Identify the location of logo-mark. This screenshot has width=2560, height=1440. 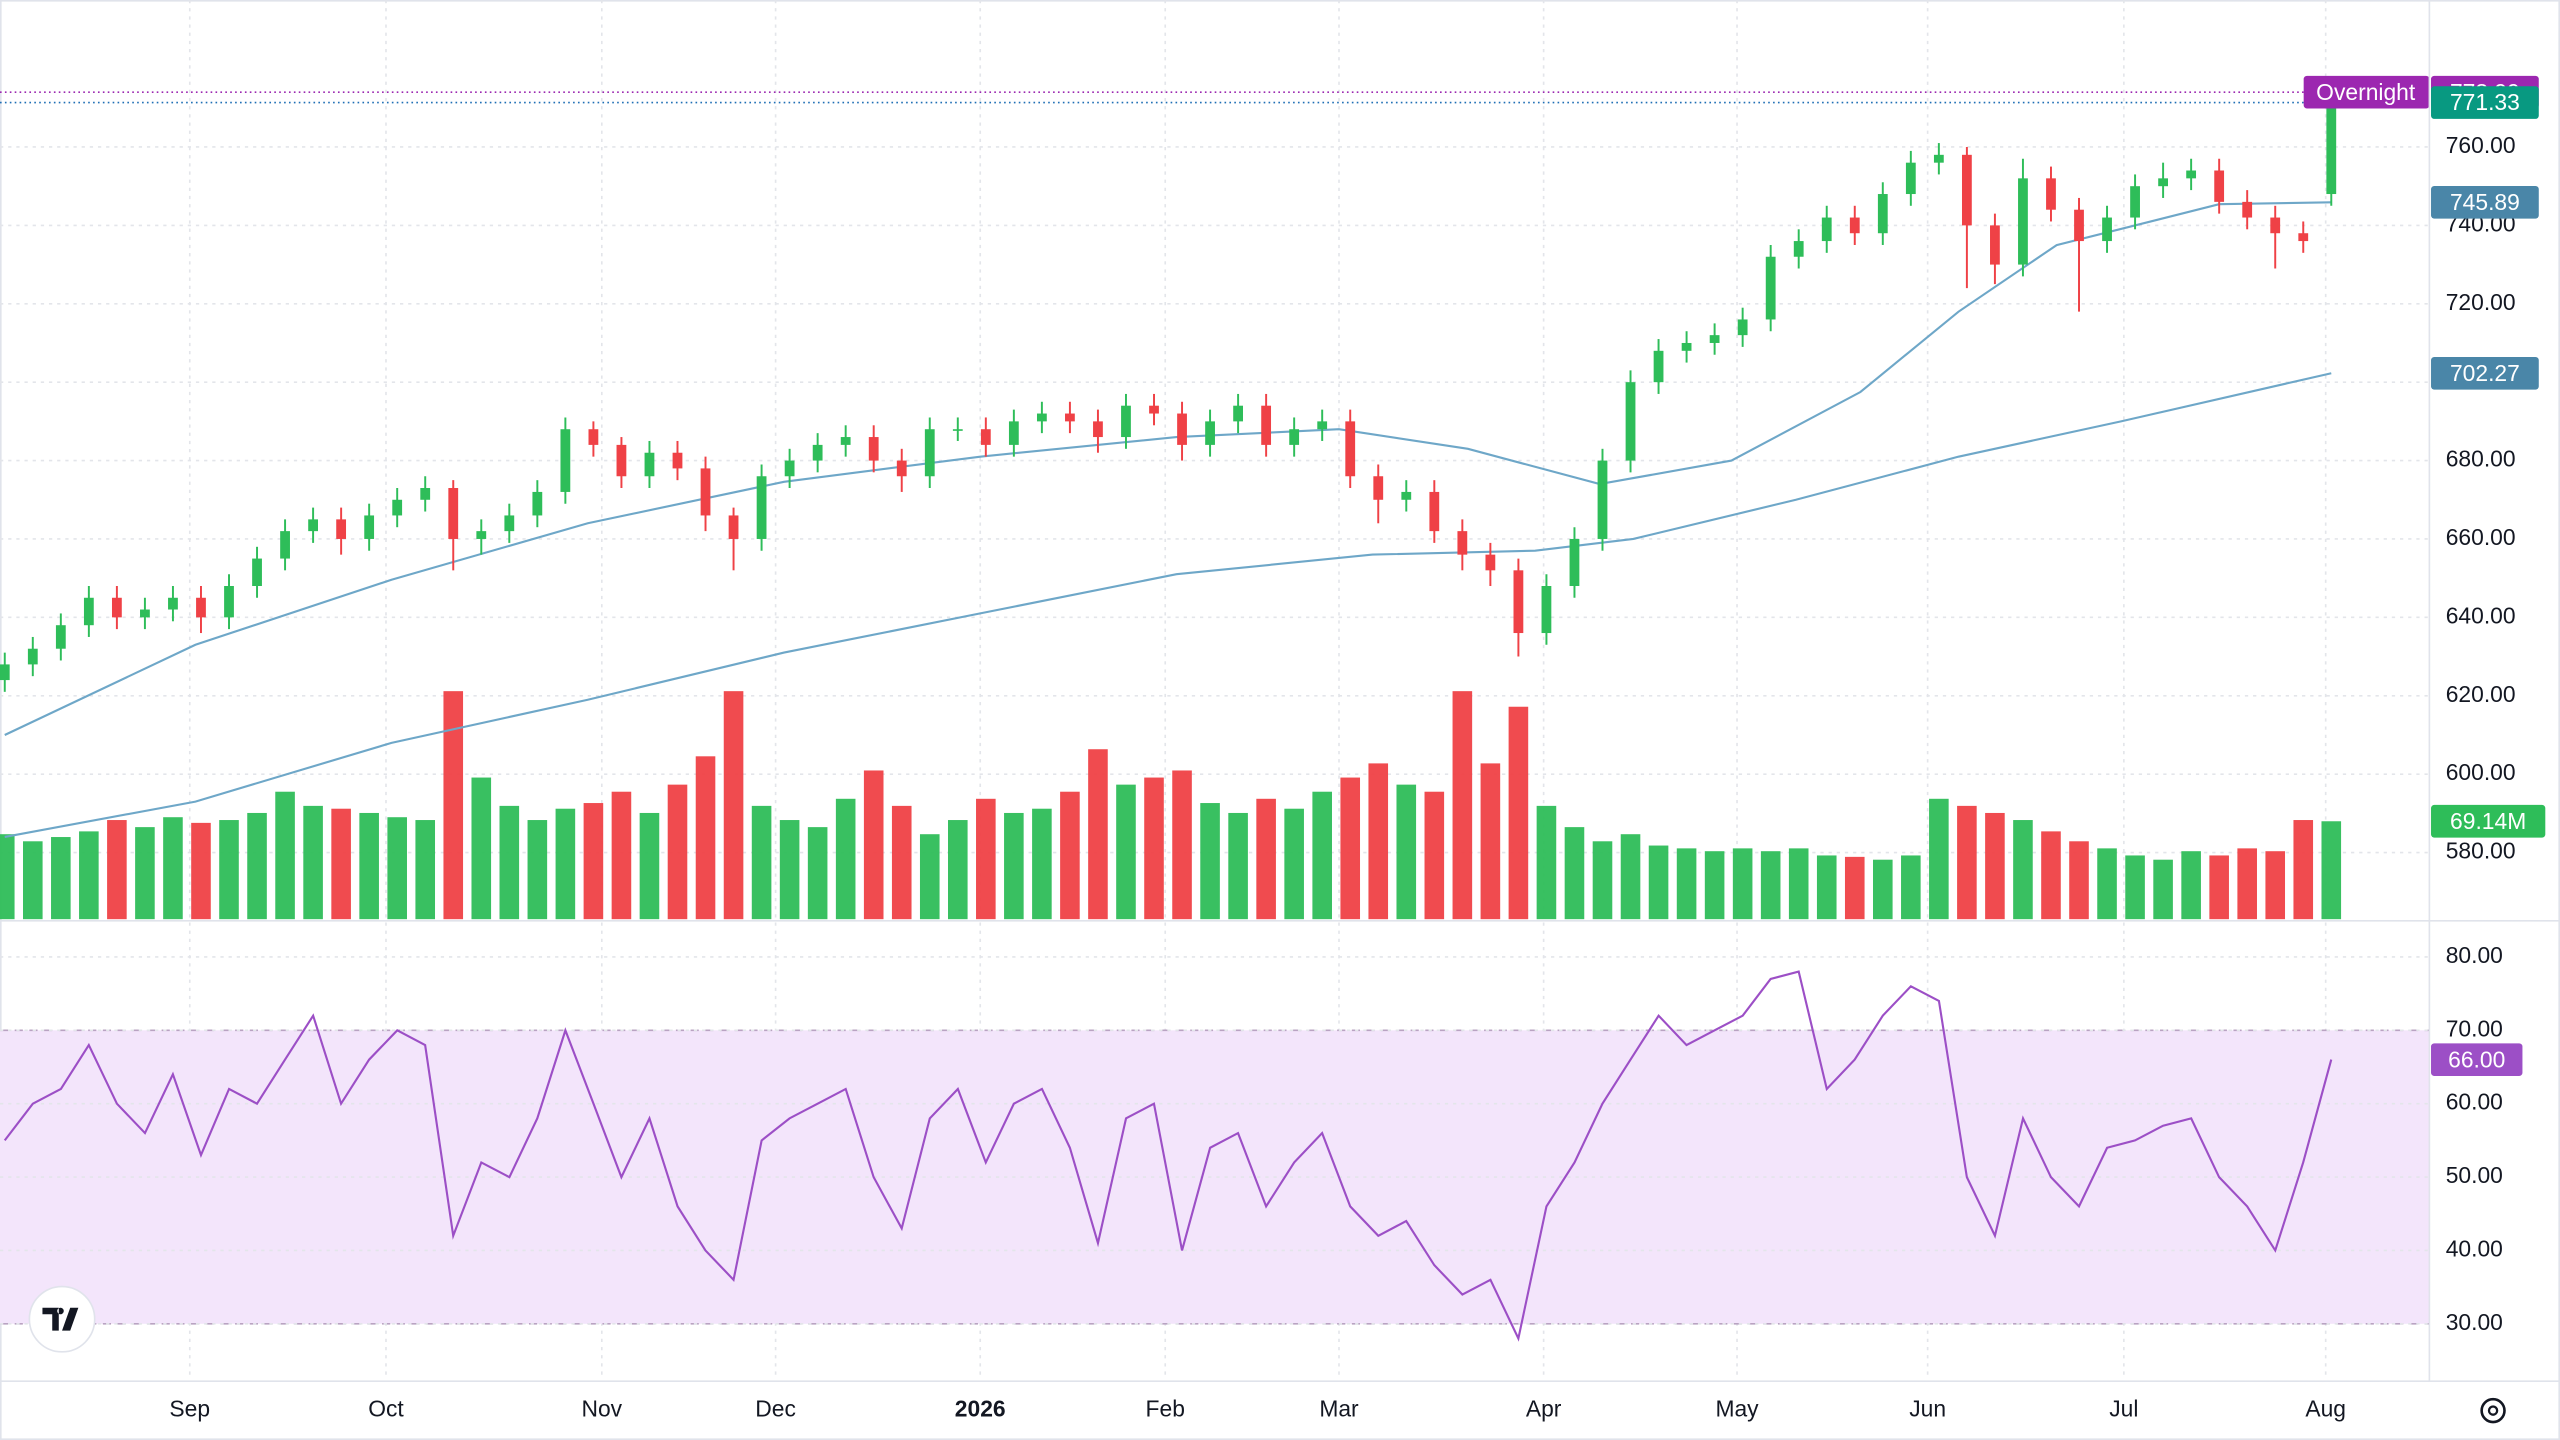
(60, 1319).